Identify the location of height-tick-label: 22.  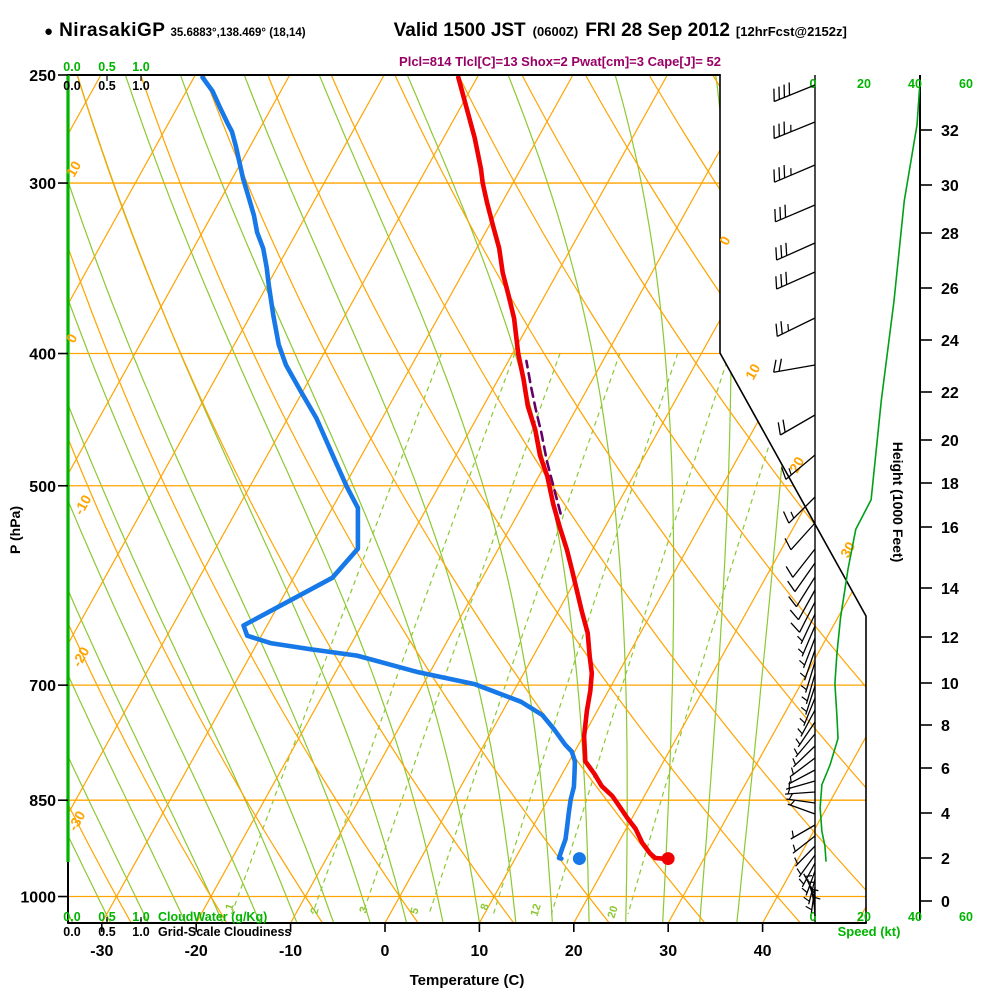
(950, 393).